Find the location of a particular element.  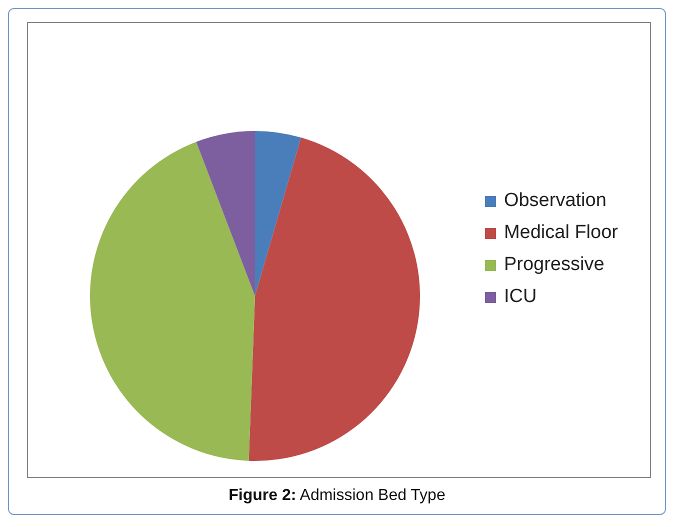

legend-label: ICU is located at coordinates (520, 297).